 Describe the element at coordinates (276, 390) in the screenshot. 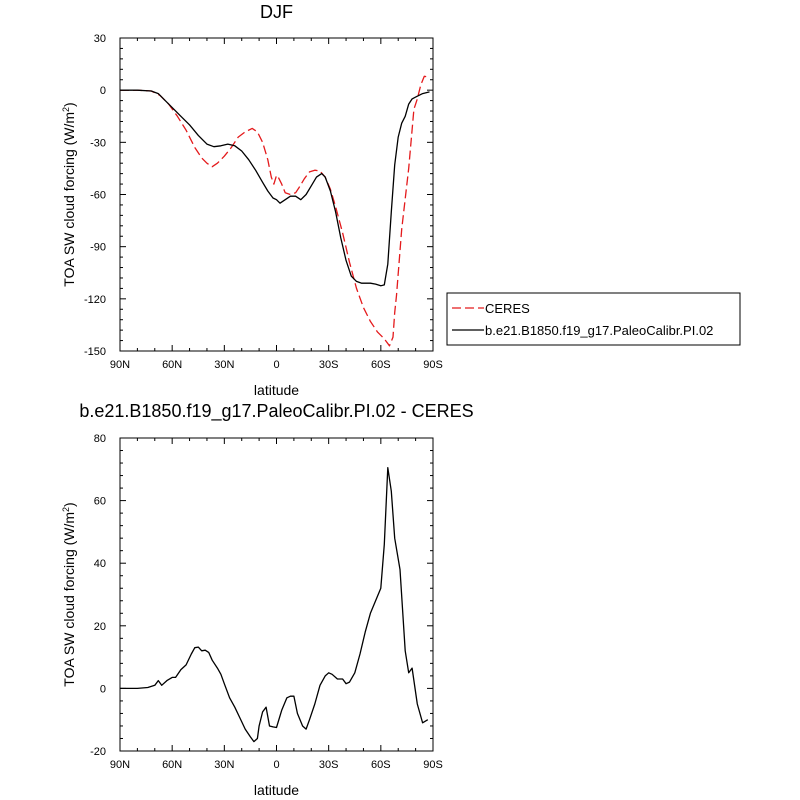

I see `top-x-axis-label: latitude` at that location.